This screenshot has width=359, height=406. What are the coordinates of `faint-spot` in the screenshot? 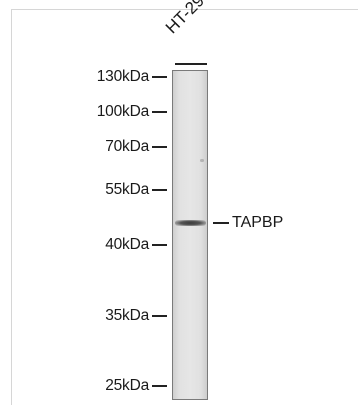 It's located at (202, 160).